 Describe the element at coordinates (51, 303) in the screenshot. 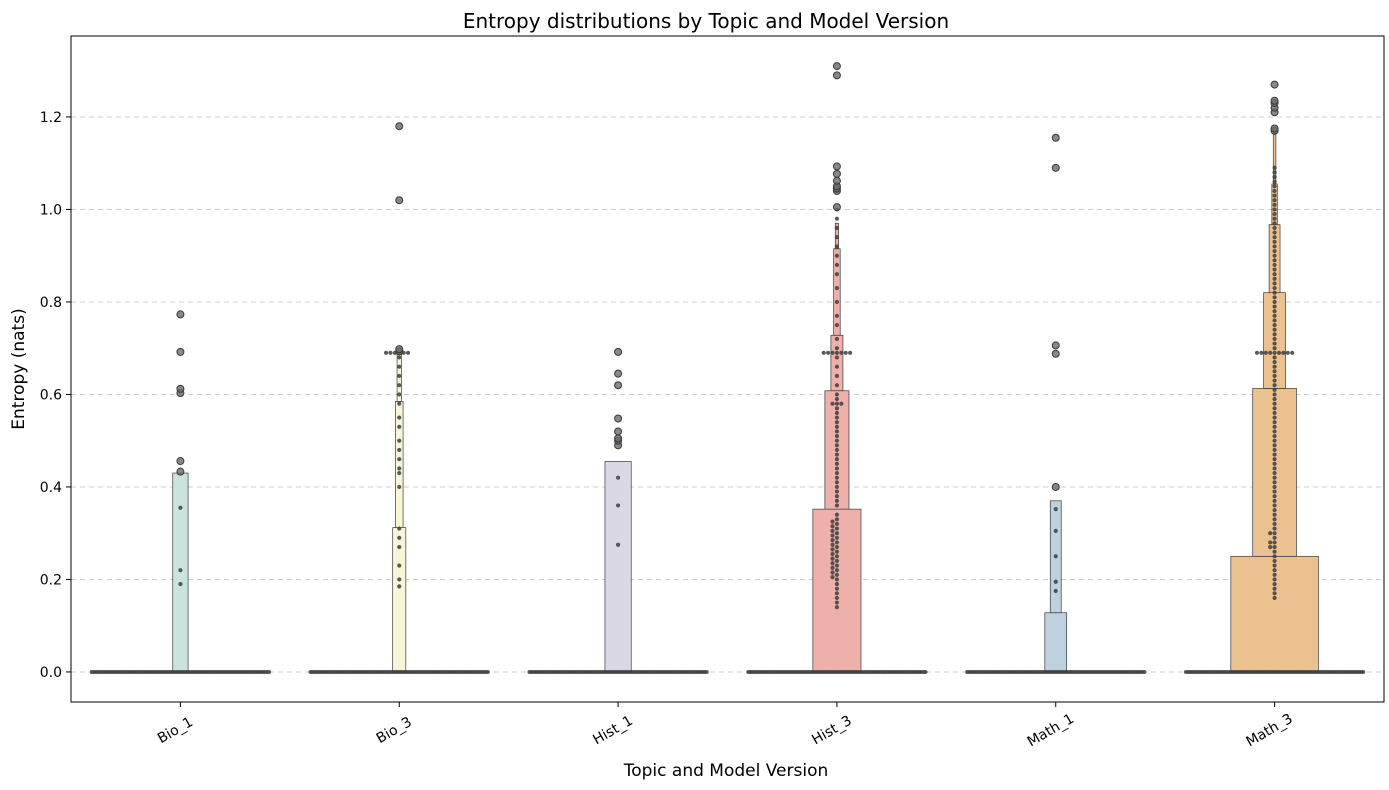

I see `y-tick-label: 0.8` at that location.